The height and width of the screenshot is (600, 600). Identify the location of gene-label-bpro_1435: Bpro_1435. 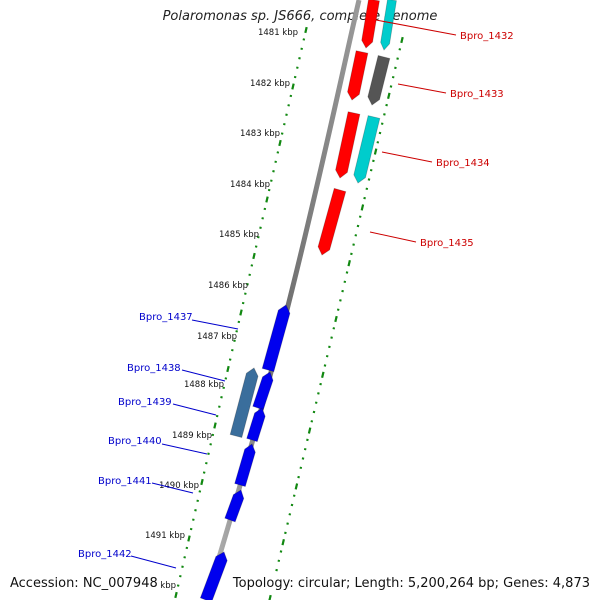
(447, 243).